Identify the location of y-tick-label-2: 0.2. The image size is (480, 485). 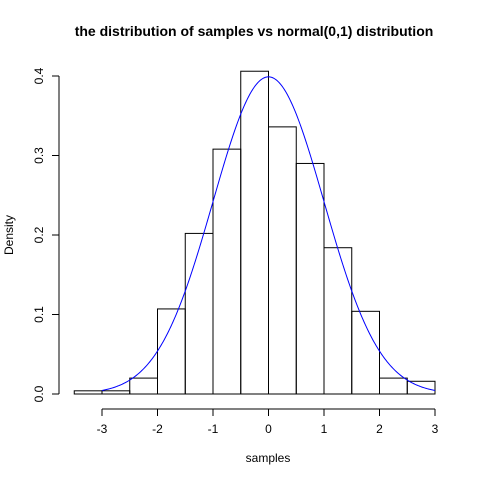
(39, 234).